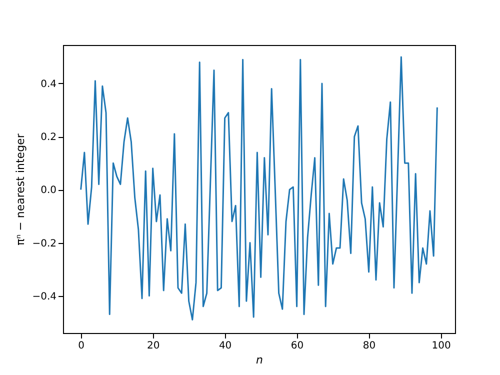 The height and width of the screenshot is (375, 500). What do you see at coordinates (21, 189) in the screenshot?
I see `y-axis-title: πⁿ − nearest integer` at bounding box center [21, 189].